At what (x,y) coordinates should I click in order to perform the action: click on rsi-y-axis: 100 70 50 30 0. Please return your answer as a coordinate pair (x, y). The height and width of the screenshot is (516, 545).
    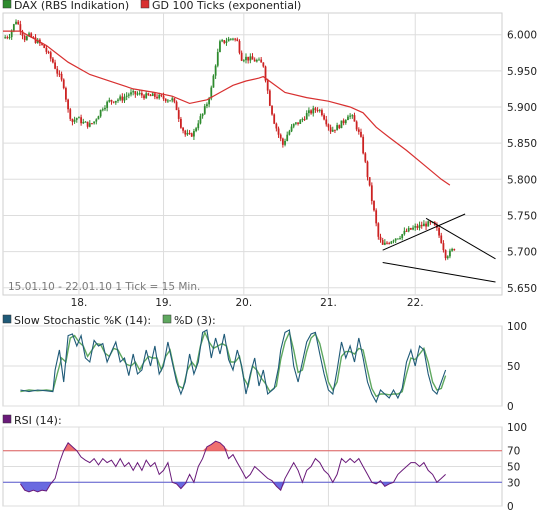
    Looking at the image, I should click on (517, 467).